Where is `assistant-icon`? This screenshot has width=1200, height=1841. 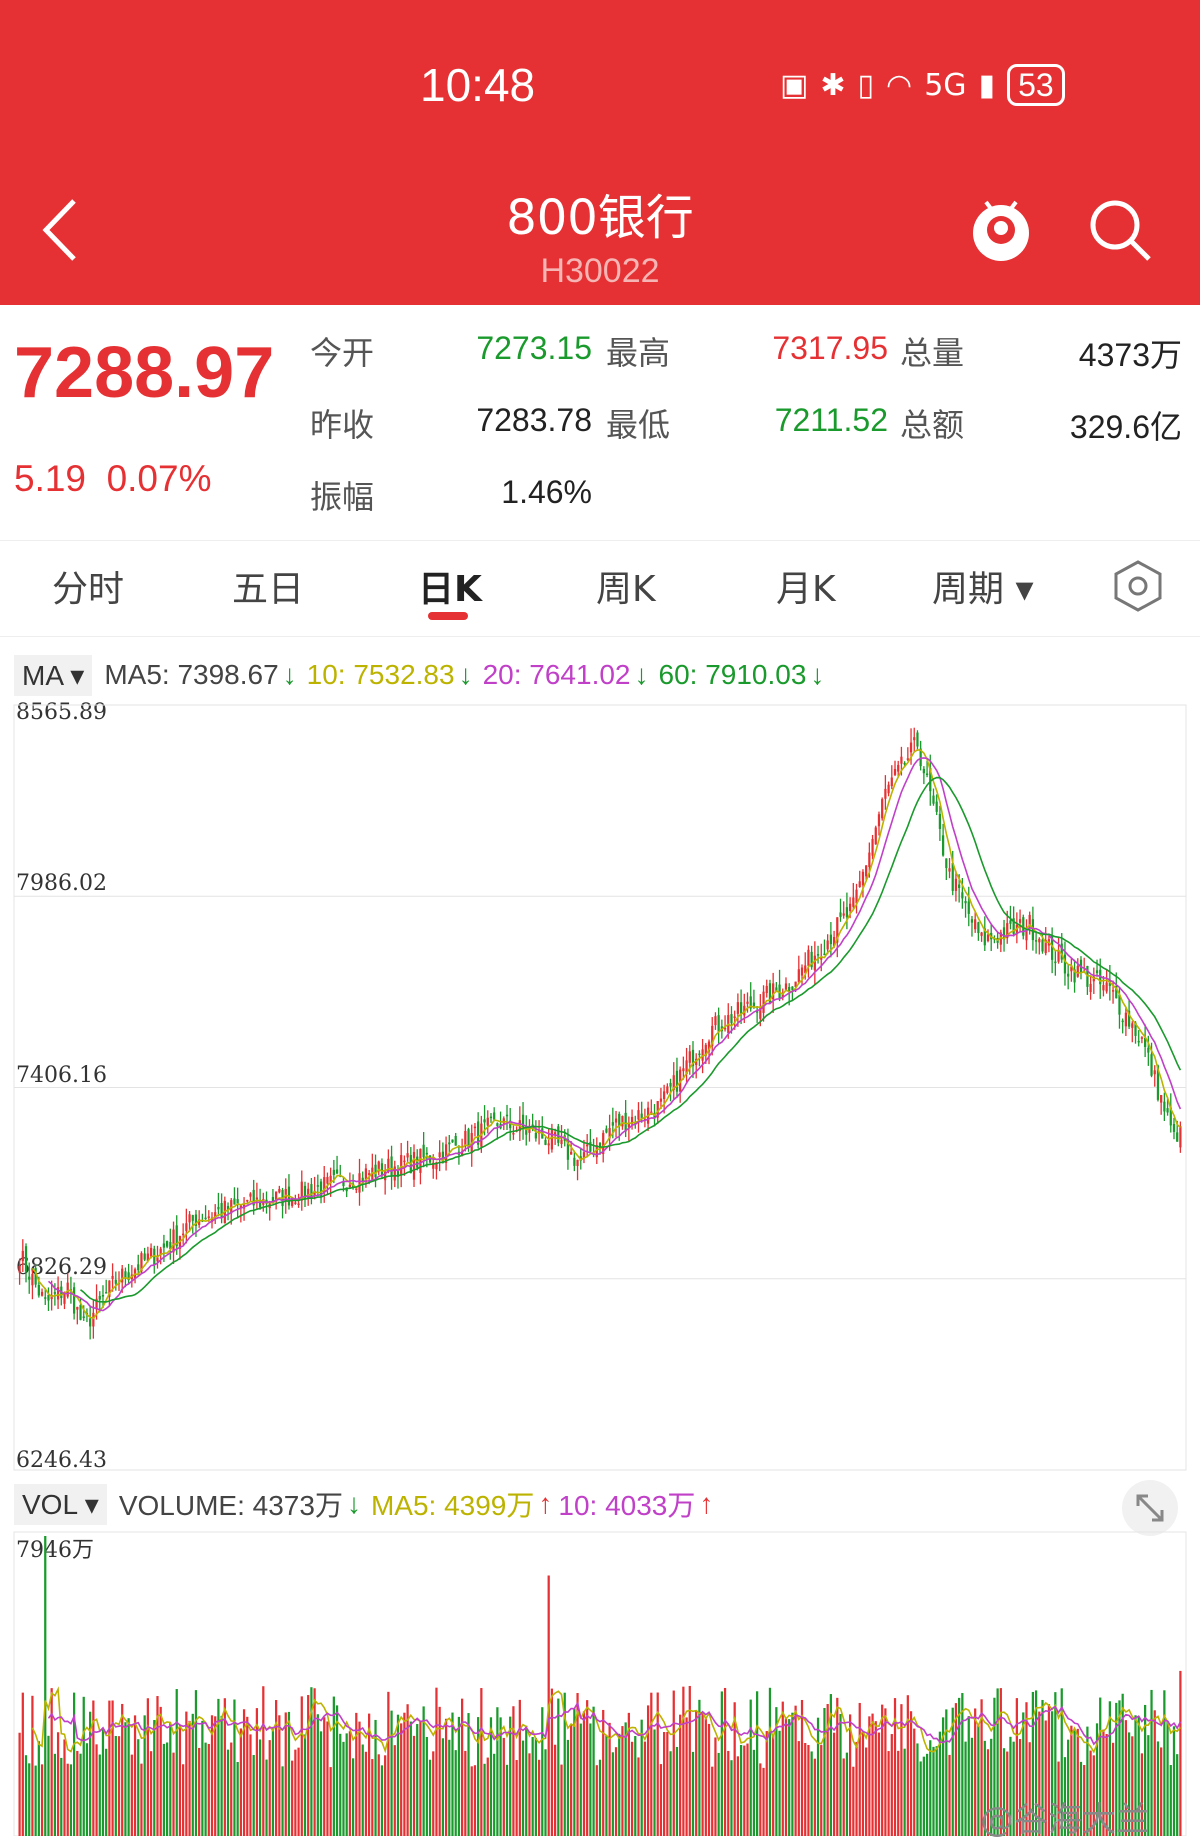
assistant-icon is located at coordinates (1001, 228).